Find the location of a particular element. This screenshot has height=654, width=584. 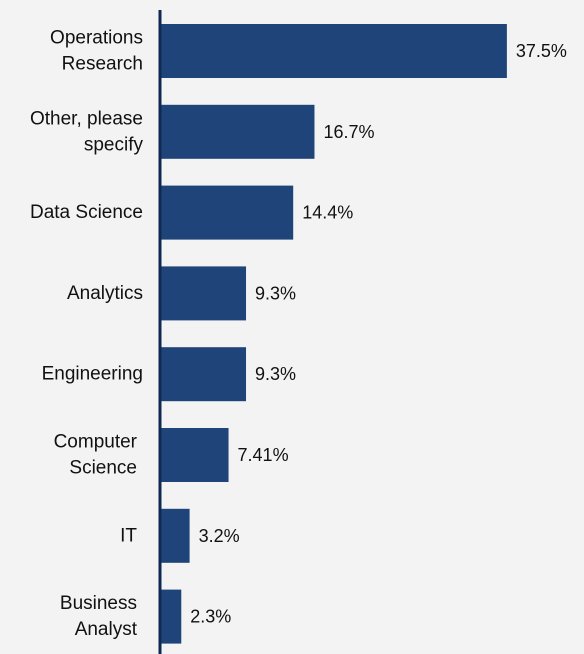

category-label: Computer is located at coordinates (96, 442).